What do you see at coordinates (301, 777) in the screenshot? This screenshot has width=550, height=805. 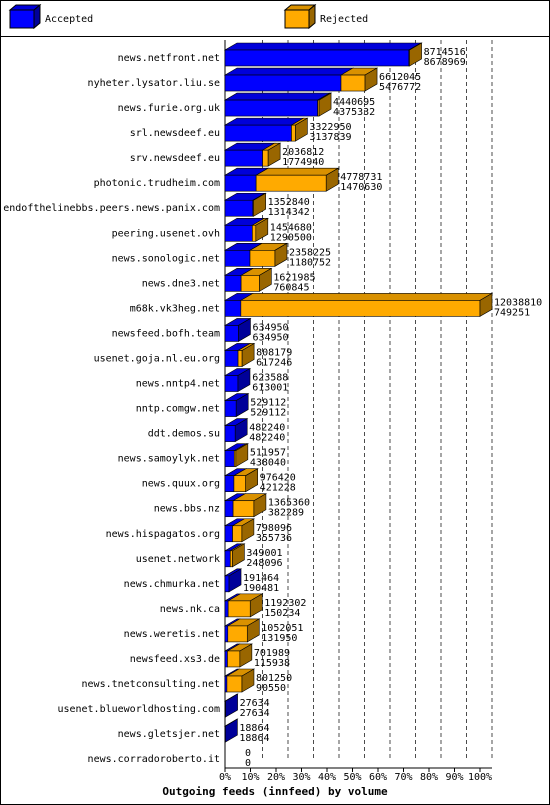 I see `x-tick-label: 30%` at bounding box center [301, 777].